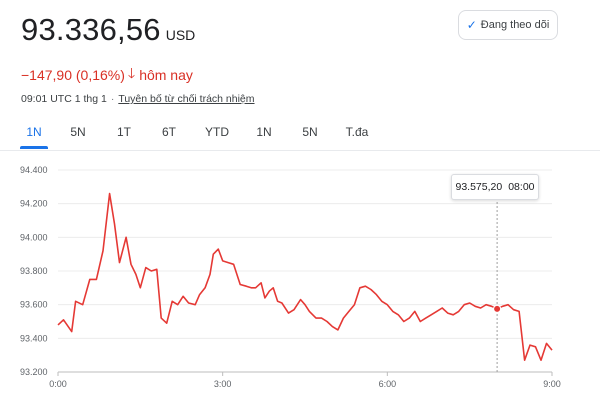  I want to click on chart-tooltip: 93.575,20 08:00, so click(495, 187).